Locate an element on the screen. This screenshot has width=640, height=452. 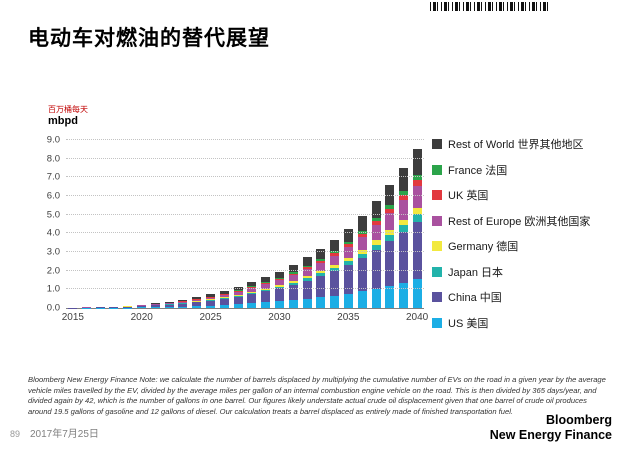
bar-2023 is located at coordinates (183, 224).